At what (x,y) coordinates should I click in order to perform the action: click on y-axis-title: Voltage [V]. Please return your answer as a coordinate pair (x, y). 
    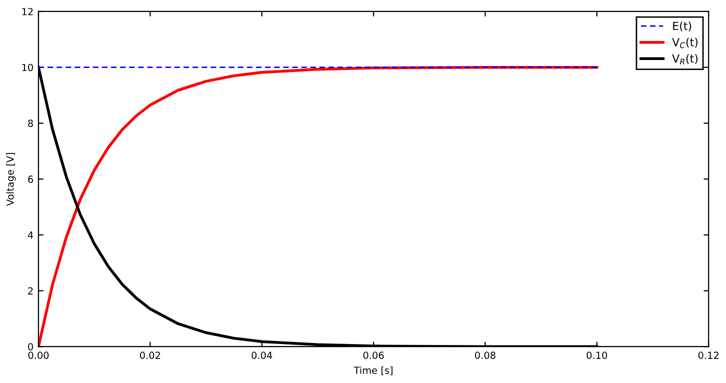
    Looking at the image, I should click on (11, 179).